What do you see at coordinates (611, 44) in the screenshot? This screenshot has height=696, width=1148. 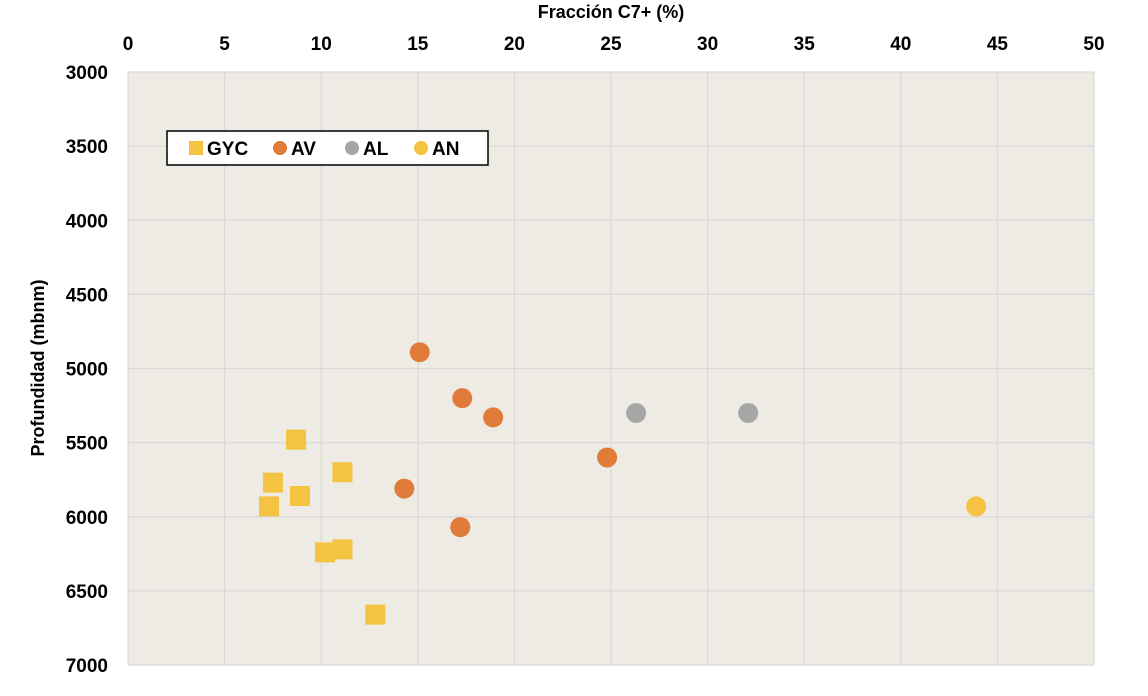 I see `x-tick-label: 25` at bounding box center [611, 44].